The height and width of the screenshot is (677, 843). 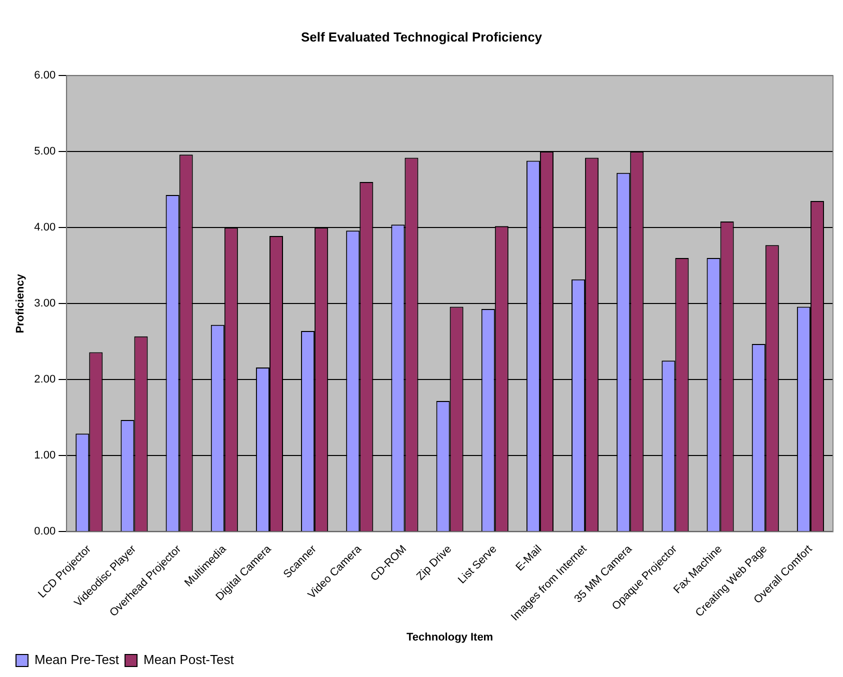 What do you see at coordinates (77, 660) in the screenshot?
I see `legend-label: Mean Pre-Test` at bounding box center [77, 660].